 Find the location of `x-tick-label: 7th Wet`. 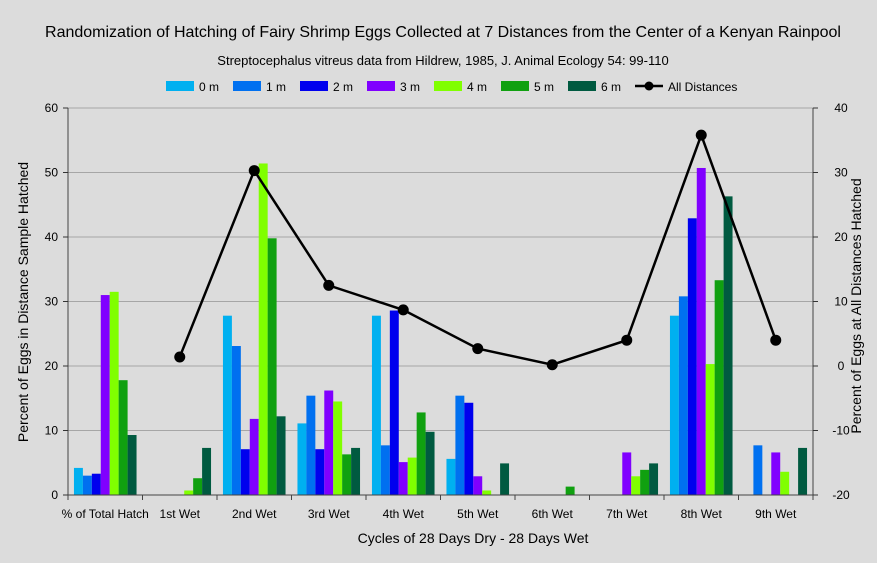

x-tick-label: 7th Wet is located at coordinates (627, 514).